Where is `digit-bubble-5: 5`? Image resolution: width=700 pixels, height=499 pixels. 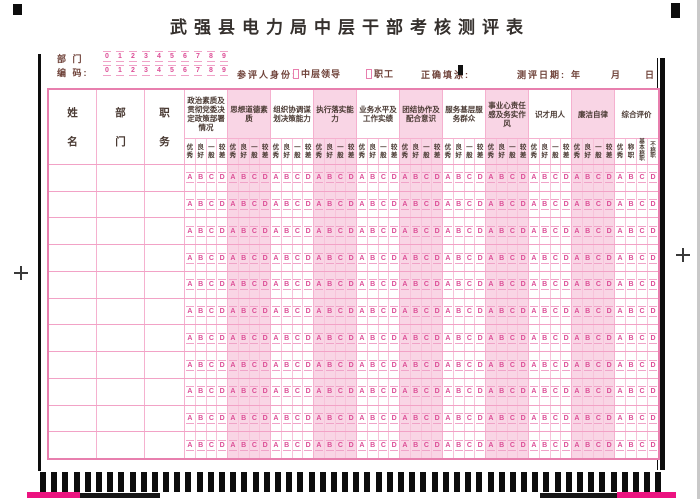 digit-bubble-5: 5 is located at coordinates (172, 70).